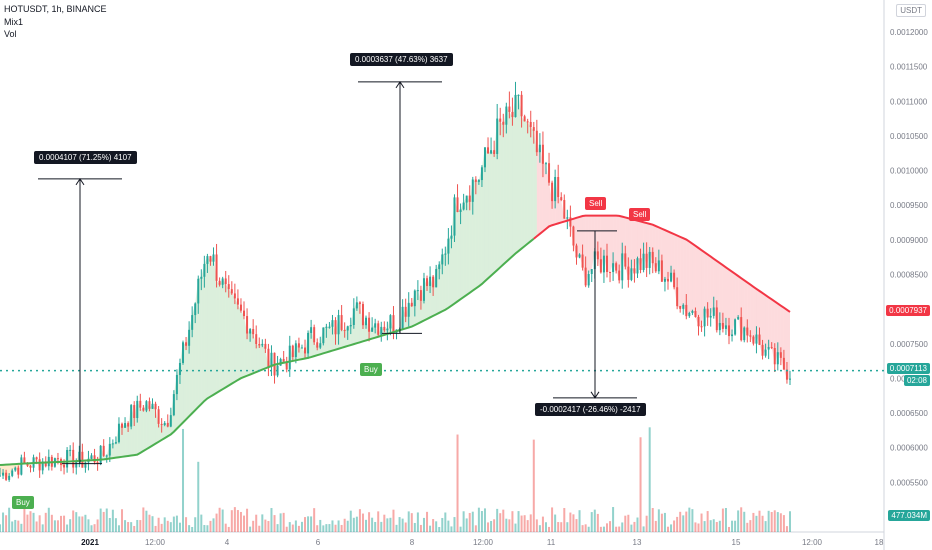 This screenshot has height=550, width=932. Describe the element at coordinates (909, 275) in the screenshot. I see `y-tick-label: 0.0008500` at that location.